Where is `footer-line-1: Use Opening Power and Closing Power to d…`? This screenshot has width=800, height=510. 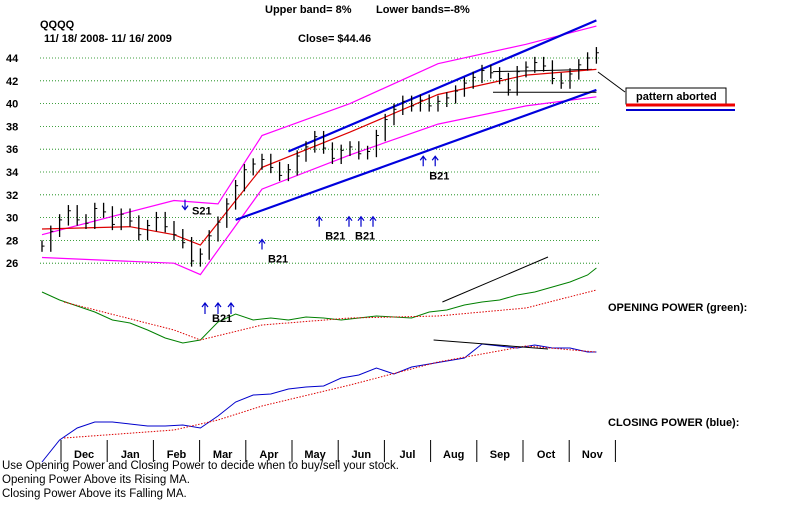
footer-line-1: Use Opening Power and Closing Power to d… is located at coordinates (200, 466).